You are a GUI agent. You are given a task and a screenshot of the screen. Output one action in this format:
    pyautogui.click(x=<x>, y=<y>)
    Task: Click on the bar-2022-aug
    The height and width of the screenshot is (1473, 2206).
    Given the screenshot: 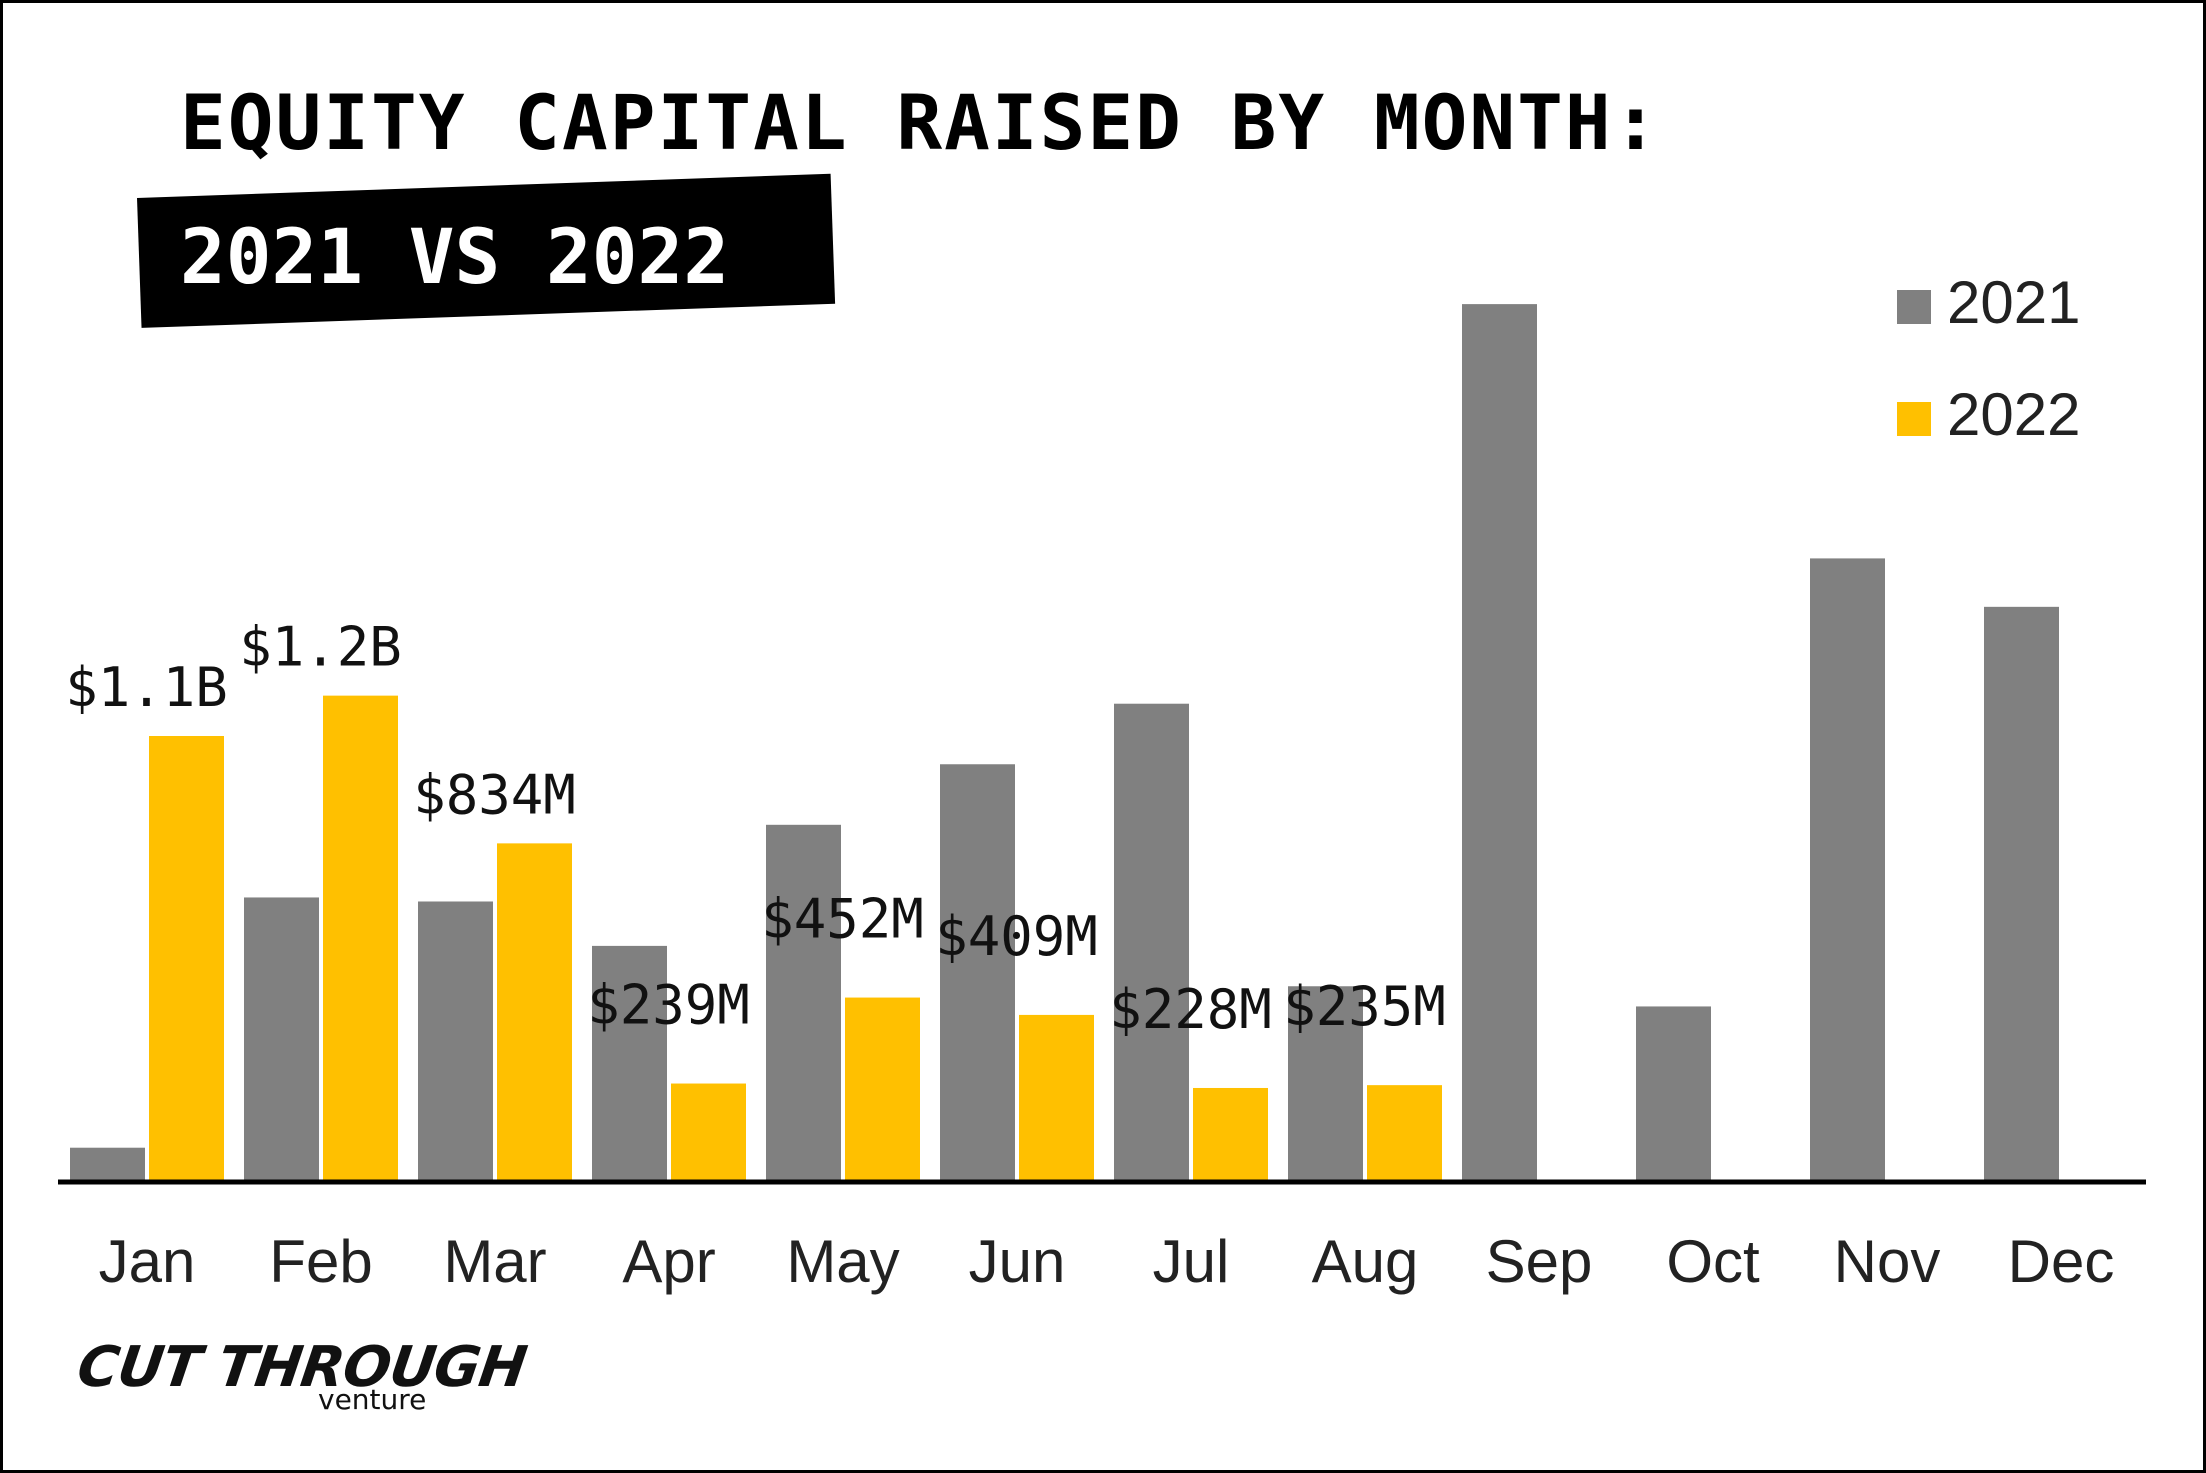 What is the action you would take?
    pyautogui.click(x=1404, y=1132)
    